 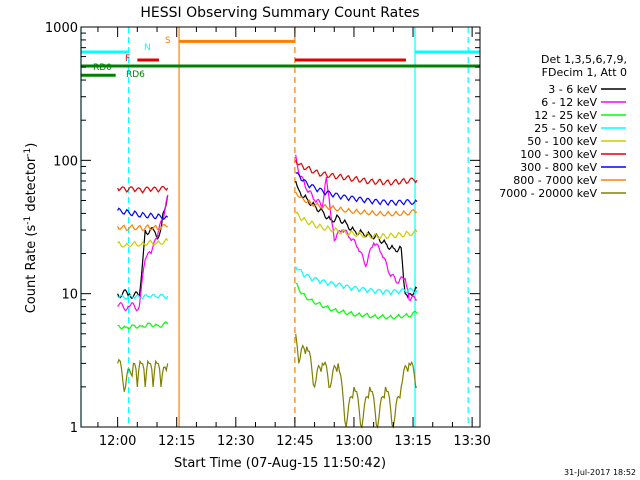 I want to click on legend-entry-label: 7000 - 20000 keV, so click(x=548, y=193).